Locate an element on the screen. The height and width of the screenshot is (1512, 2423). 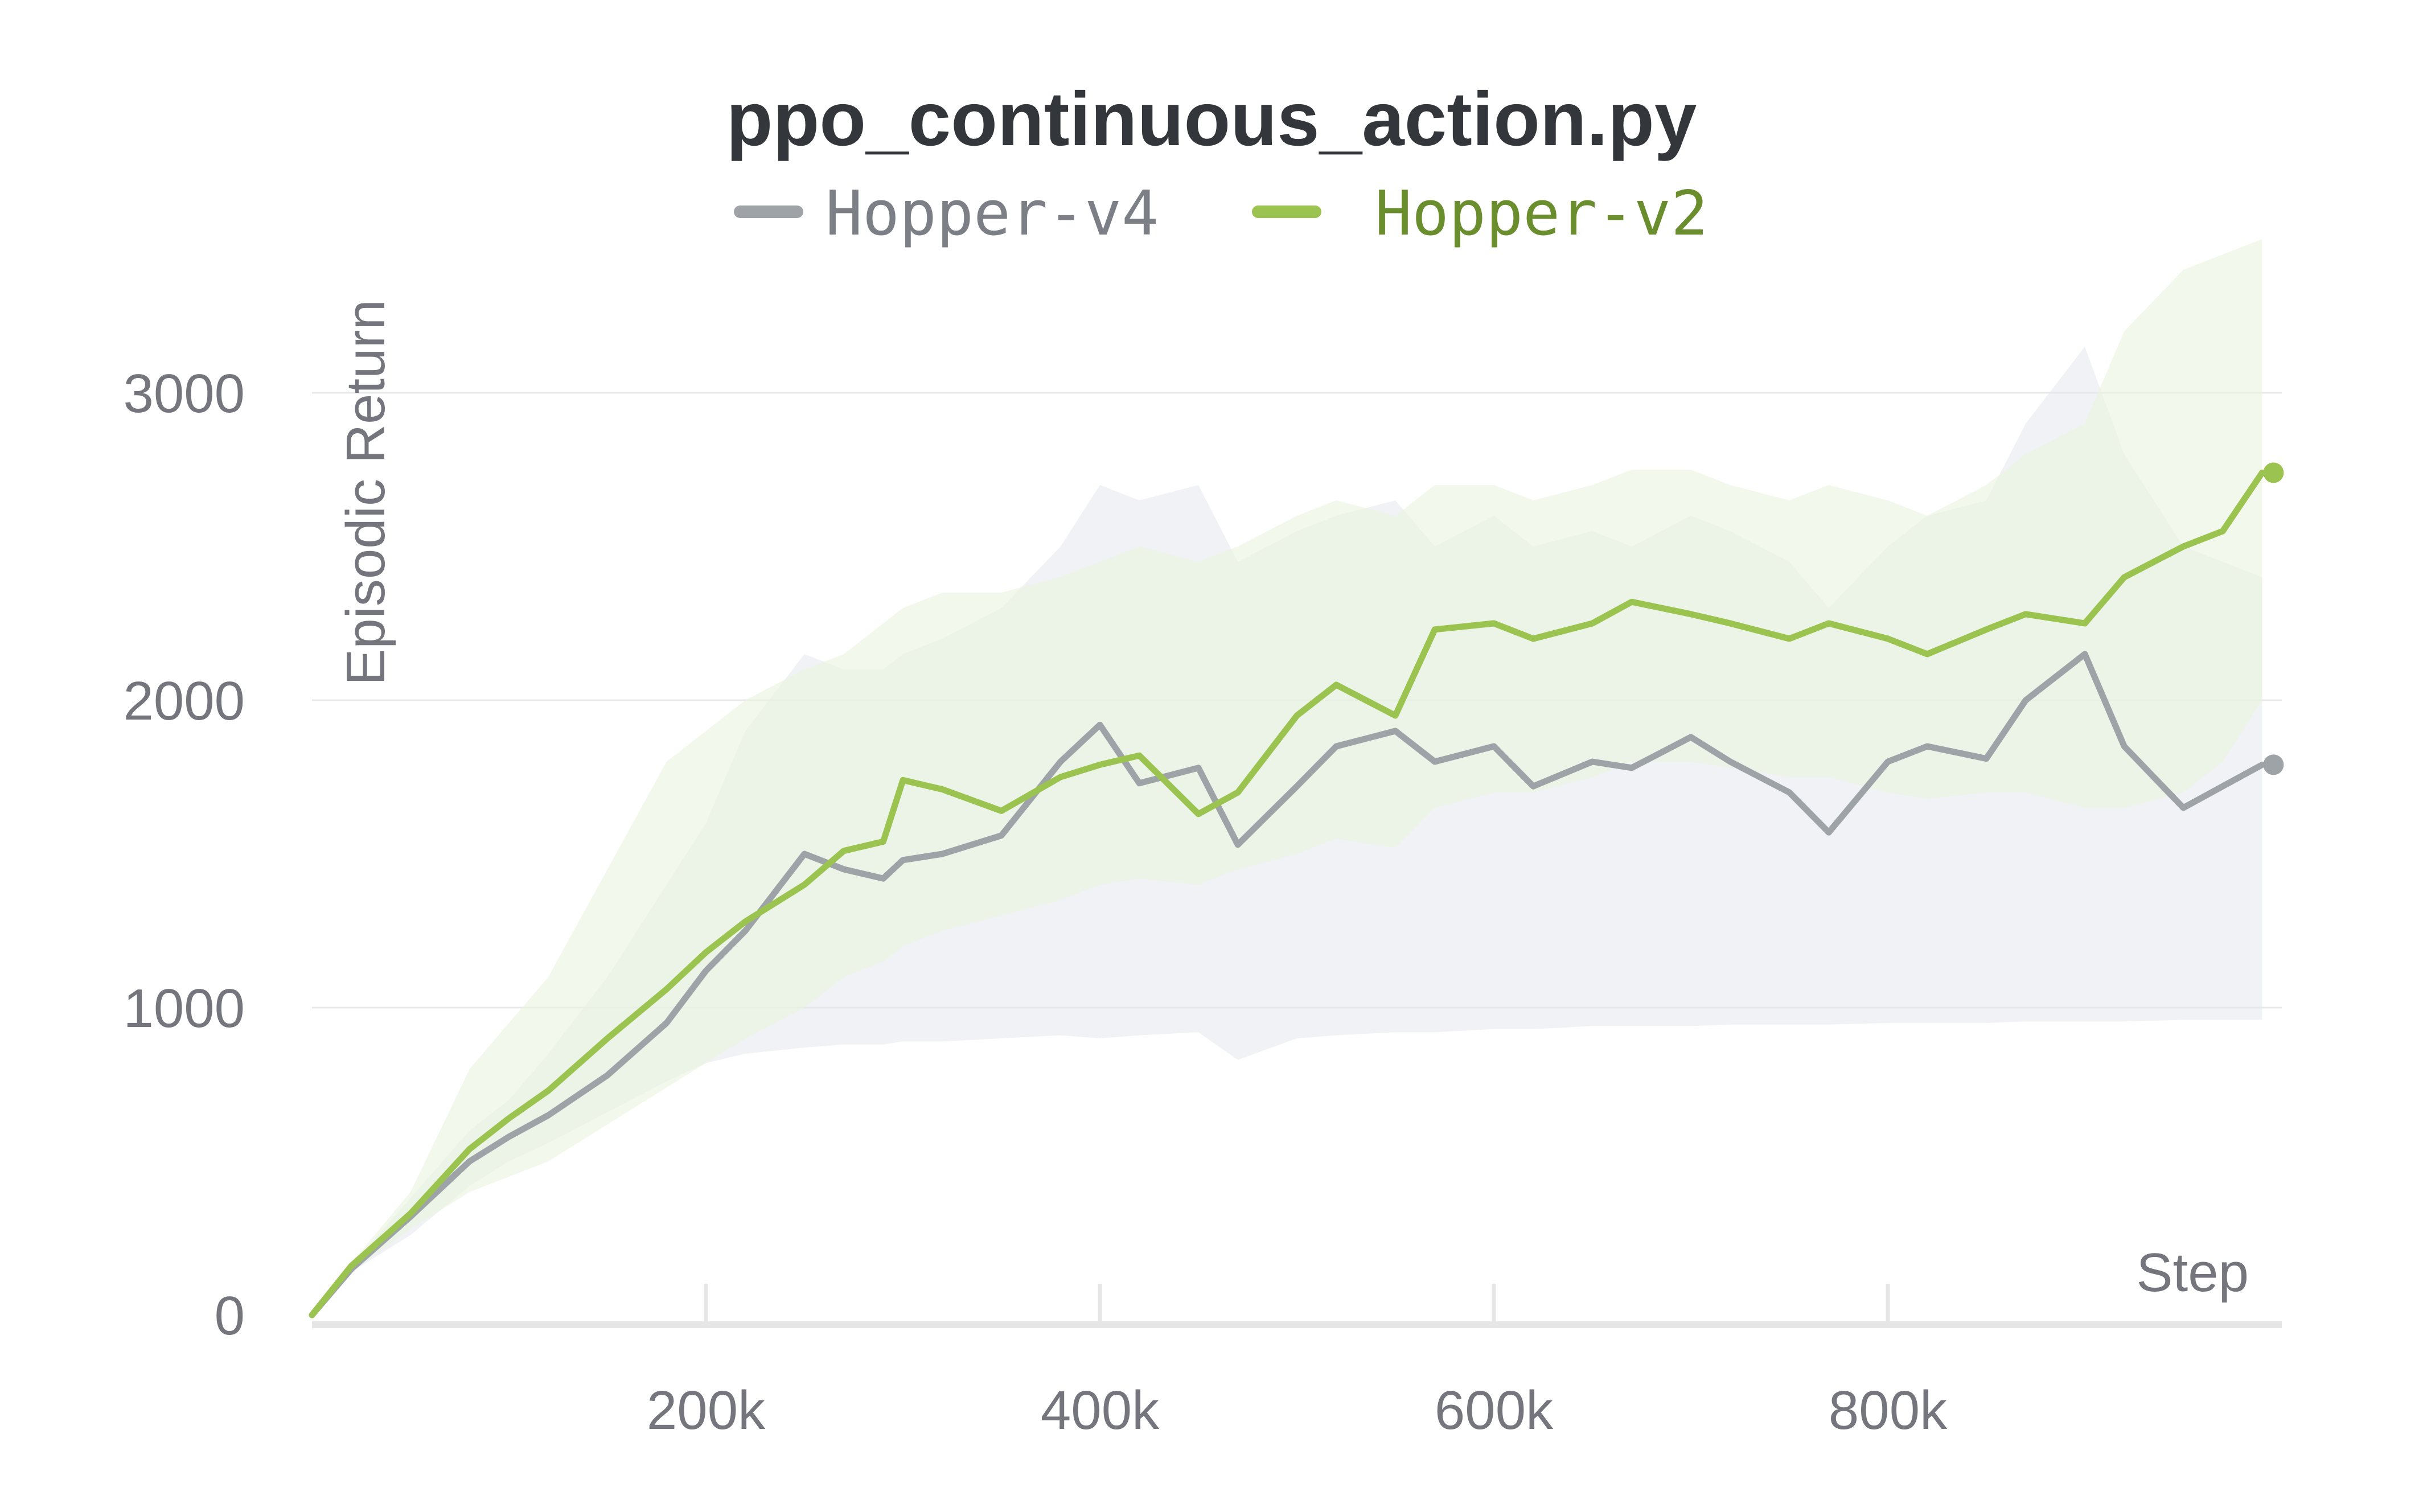
x-axis-label: Step is located at coordinates (2193, 1272).